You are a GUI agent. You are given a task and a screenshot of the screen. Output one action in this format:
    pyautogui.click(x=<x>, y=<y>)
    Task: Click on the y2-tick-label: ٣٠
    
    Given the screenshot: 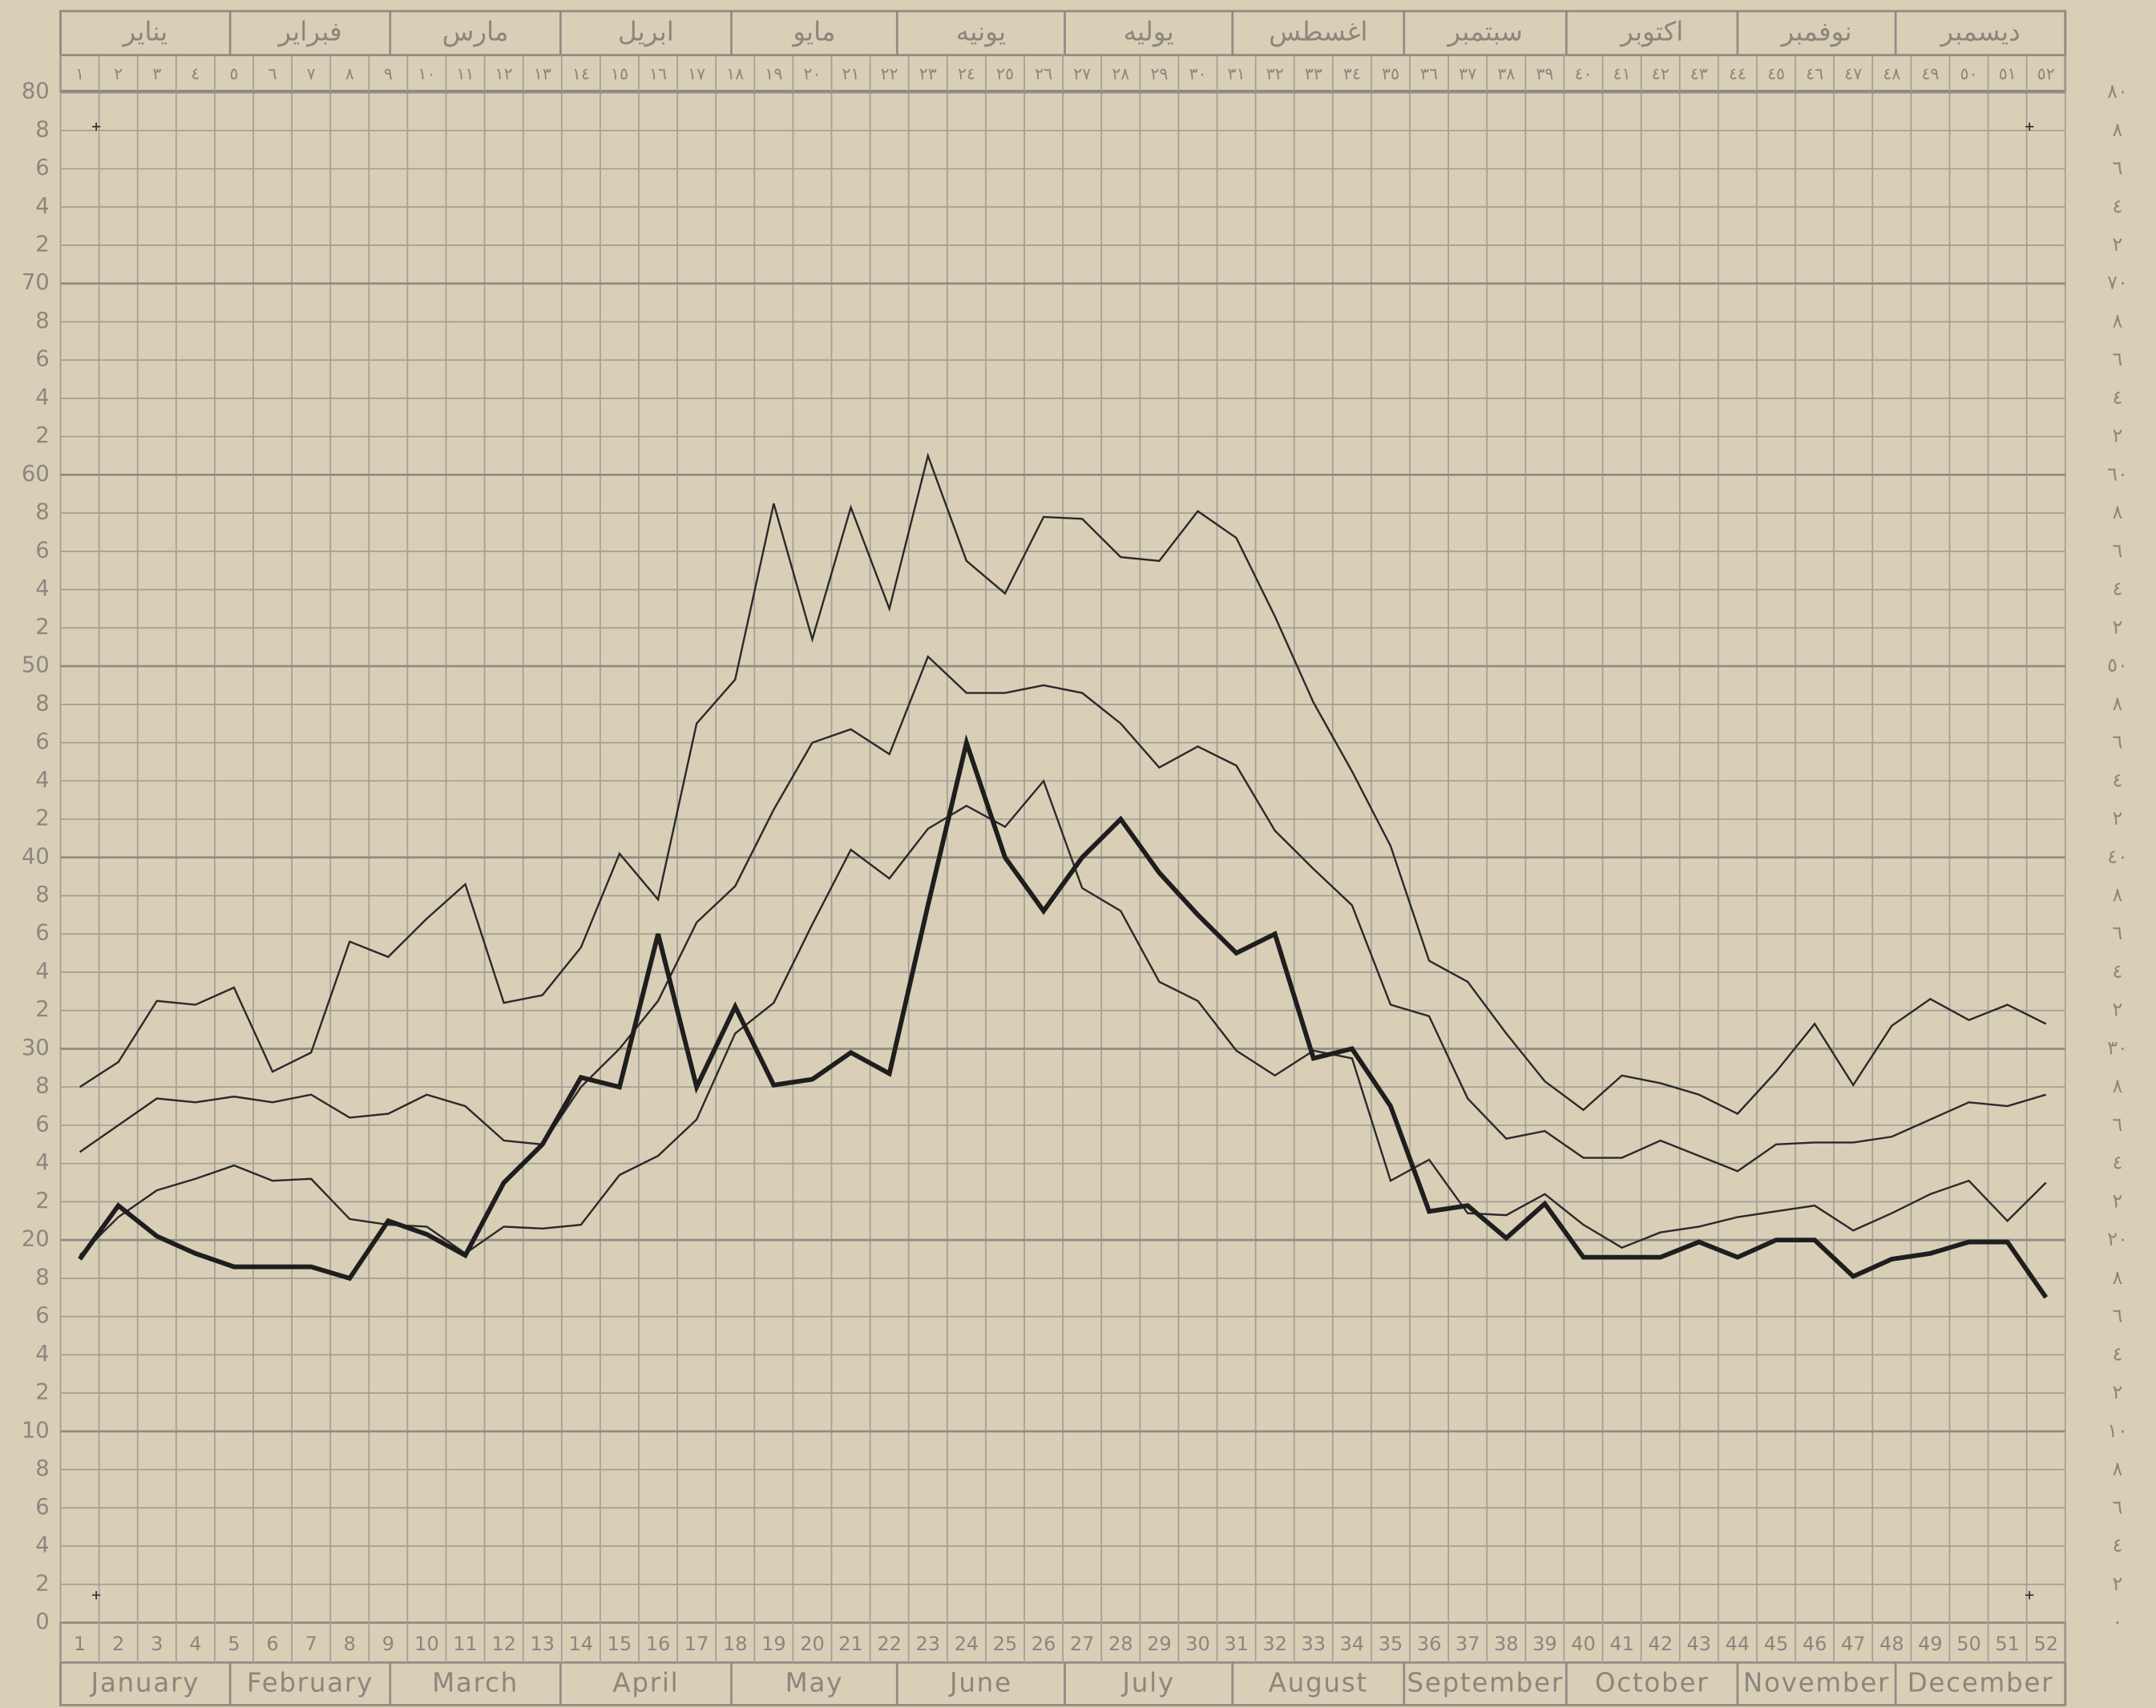 What is the action you would take?
    pyautogui.click(x=2117, y=1047)
    